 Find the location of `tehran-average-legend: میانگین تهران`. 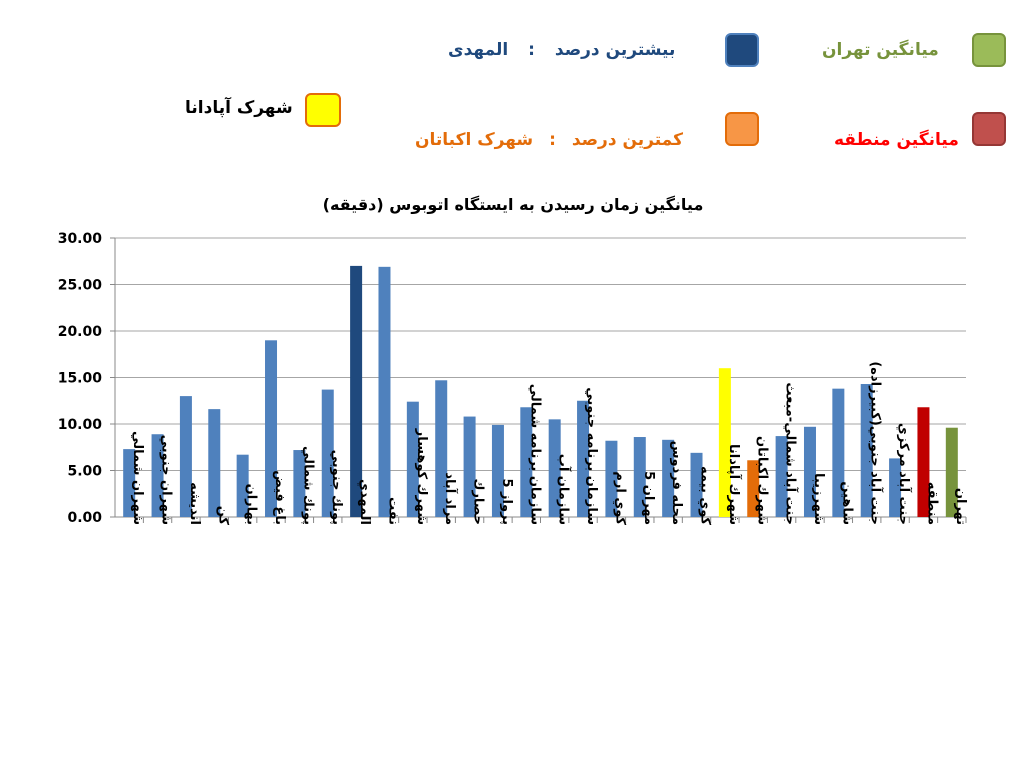

tehran-average-legend: میانگین تهران is located at coordinates (880, 50).